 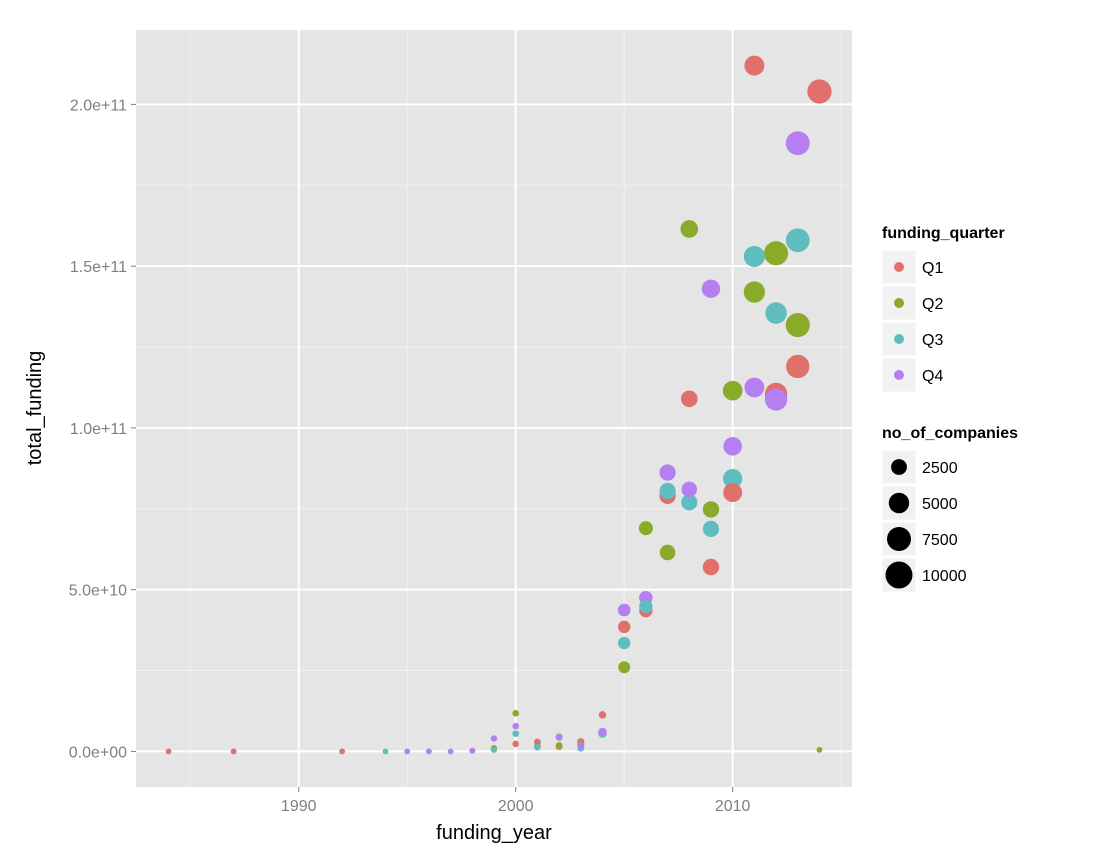 What do you see at coordinates (98, 752) in the screenshot?
I see `y-tick-label: 0.0e+00` at bounding box center [98, 752].